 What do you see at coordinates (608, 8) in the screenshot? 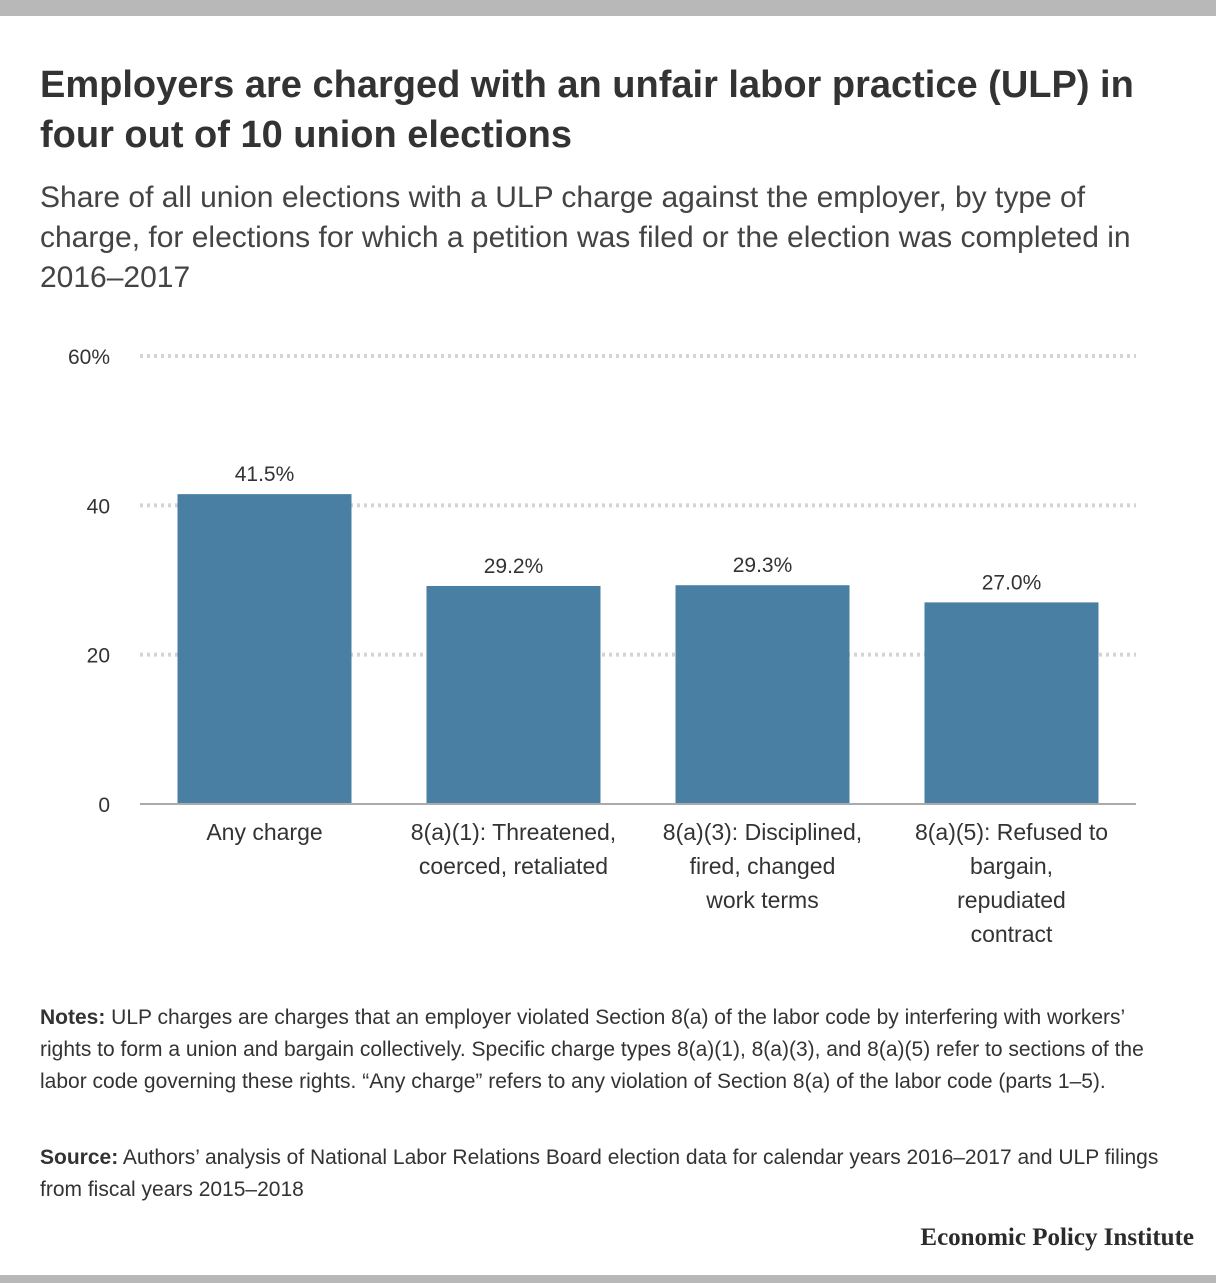
I see `top-border` at bounding box center [608, 8].